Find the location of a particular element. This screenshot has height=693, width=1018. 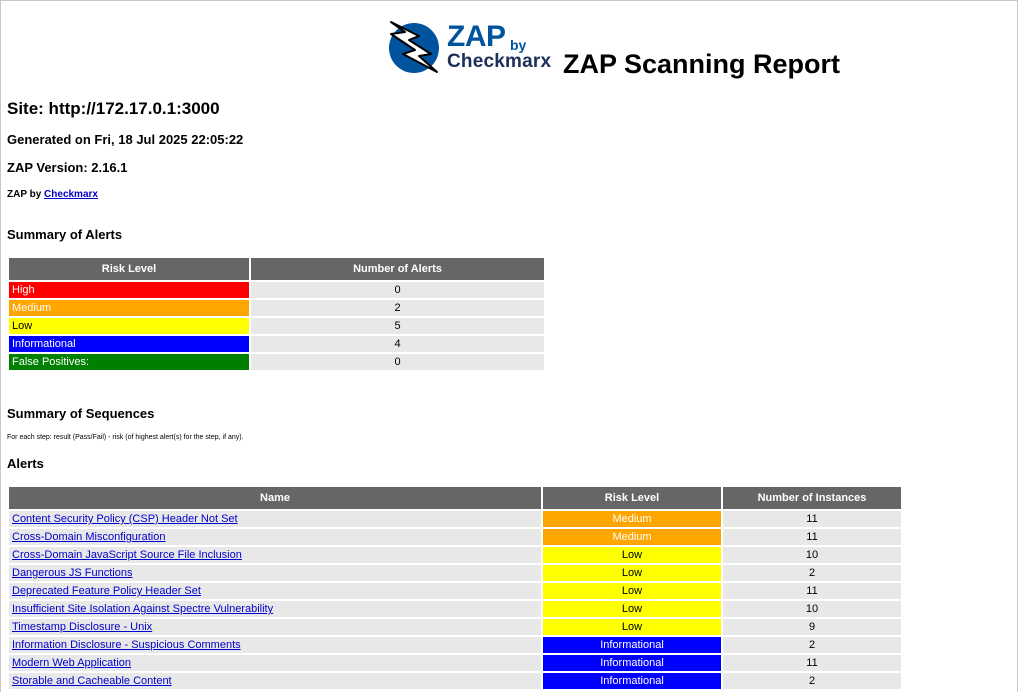

brand-checkmarx-text: Checkmarx is located at coordinates (499, 61).